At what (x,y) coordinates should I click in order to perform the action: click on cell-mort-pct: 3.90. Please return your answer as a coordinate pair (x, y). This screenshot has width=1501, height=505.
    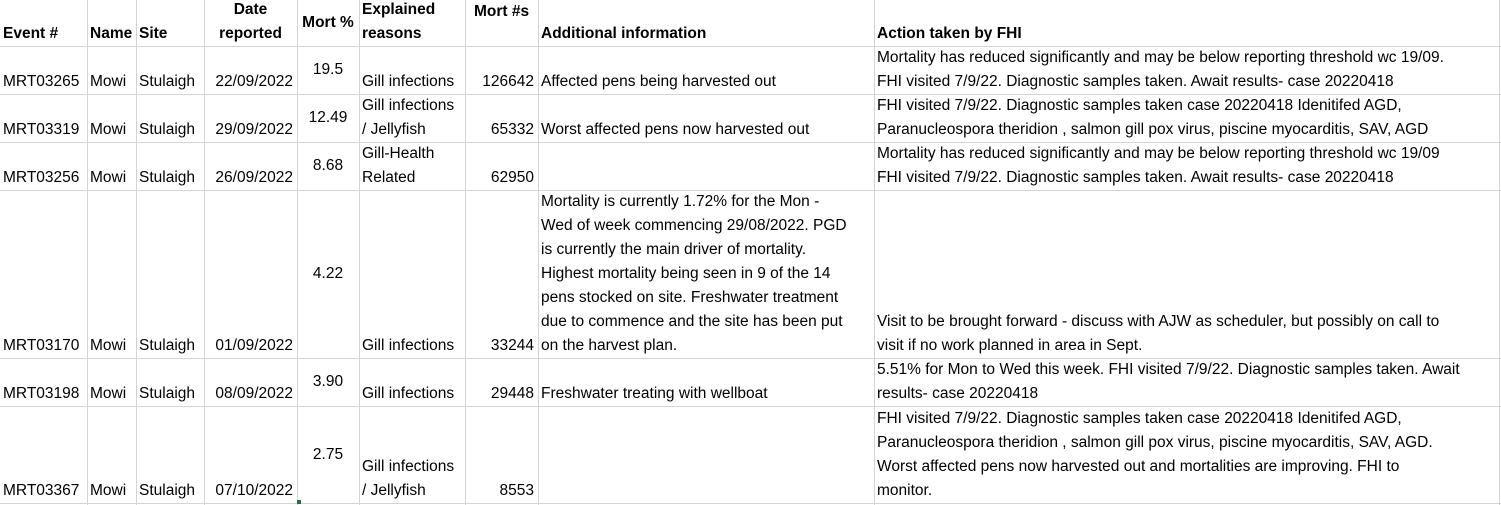
    Looking at the image, I should click on (328, 381).